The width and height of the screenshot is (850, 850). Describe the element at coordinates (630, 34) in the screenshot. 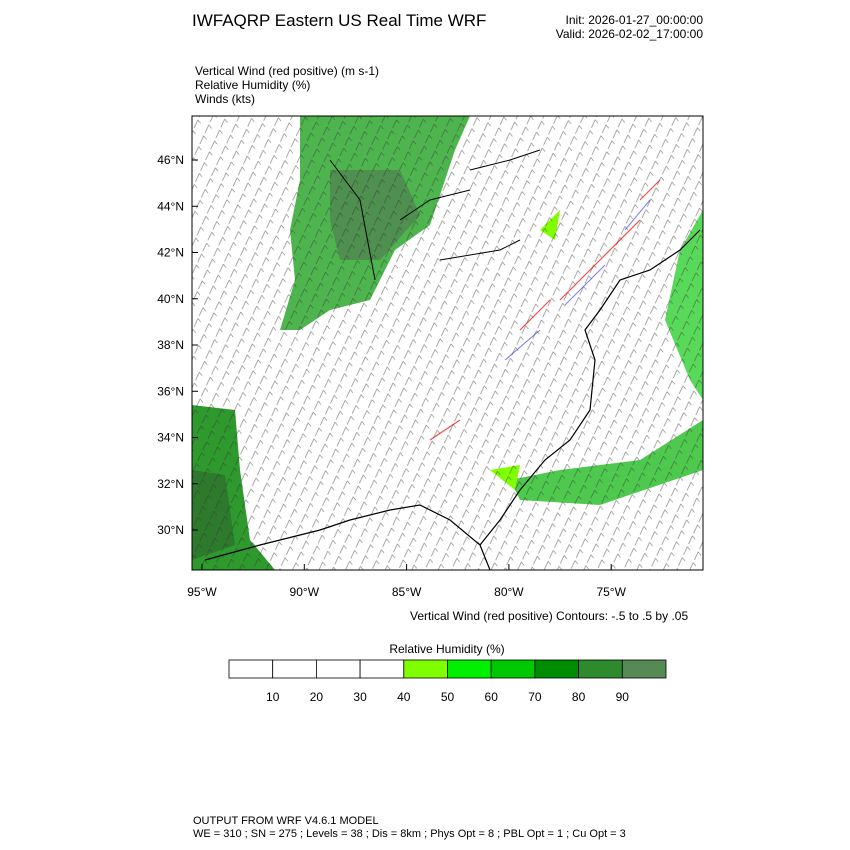

I see `valid-time: Valid: 2026-02-02_17:00:00` at that location.